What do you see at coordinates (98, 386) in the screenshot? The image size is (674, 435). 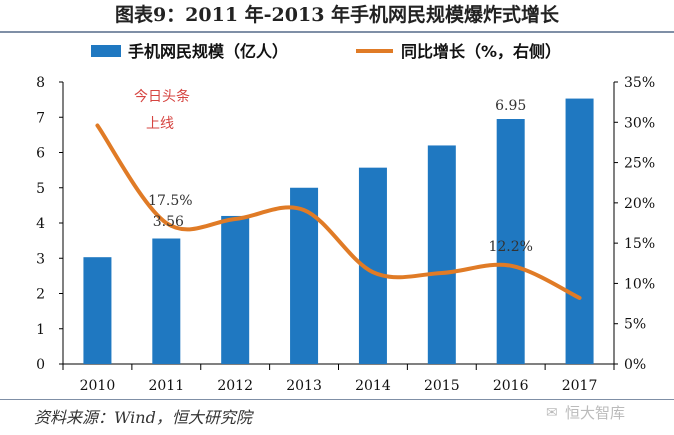 I see `x-tick-label: 2010` at bounding box center [98, 386].